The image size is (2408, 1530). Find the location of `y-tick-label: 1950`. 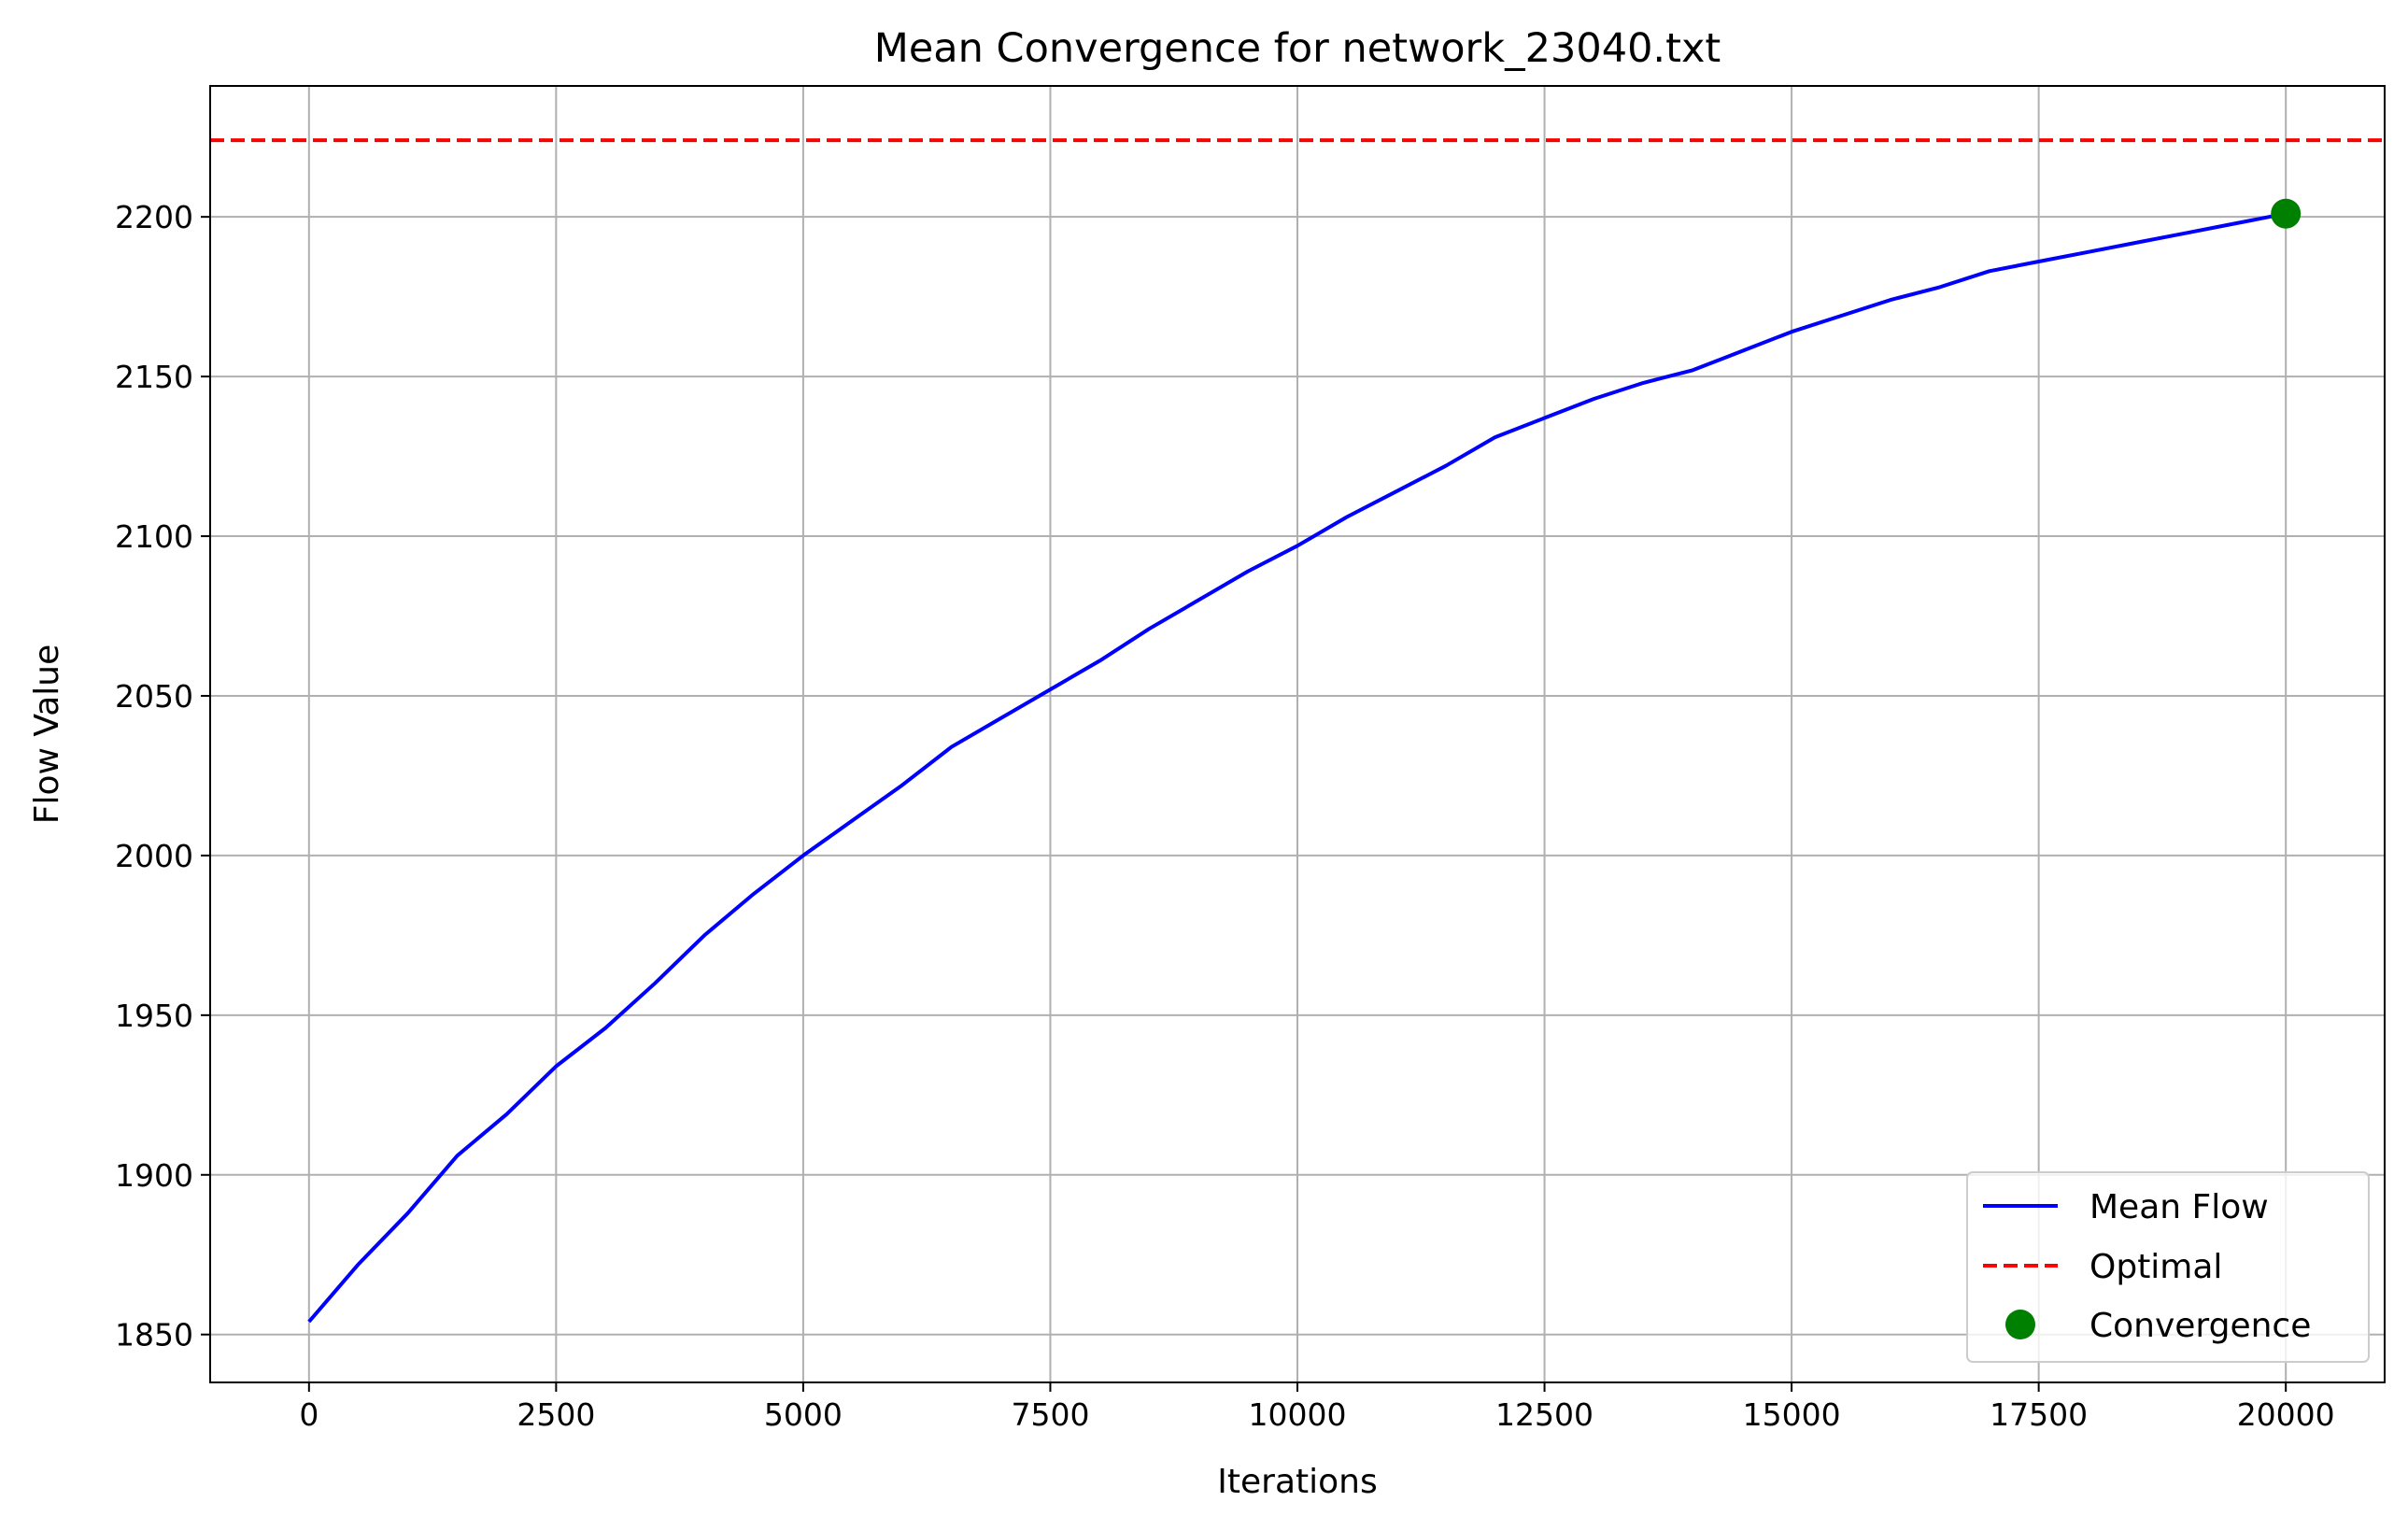

y-tick-label: 1950 is located at coordinates (154, 1016).